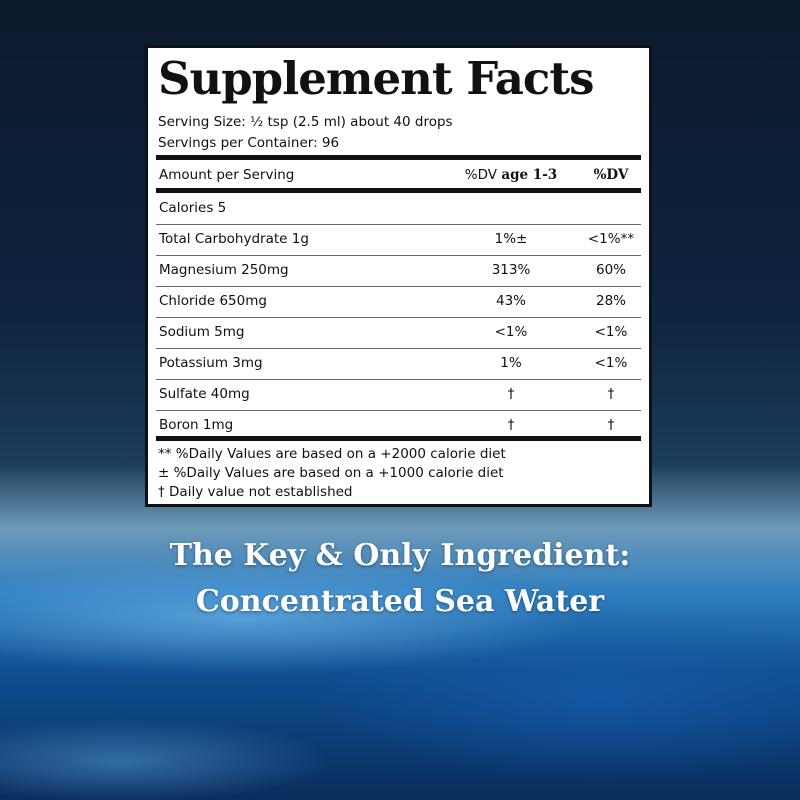  Describe the element at coordinates (610, 270) in the screenshot. I see `dv-value: 60%` at that location.